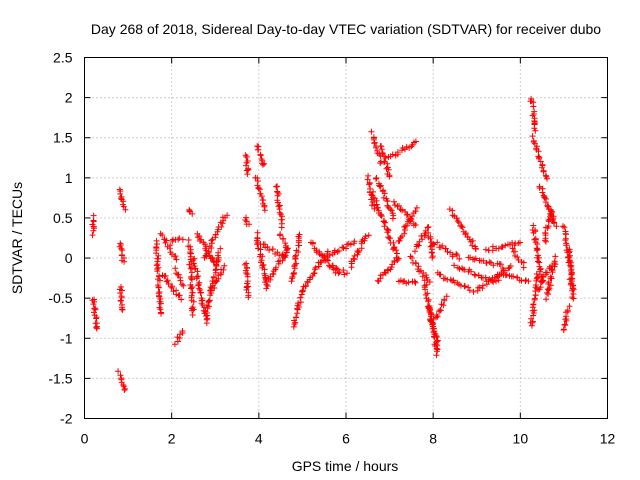 The width and height of the screenshot is (640, 480). What do you see at coordinates (69, 178) in the screenshot?
I see `y-tick-label: 1` at bounding box center [69, 178].